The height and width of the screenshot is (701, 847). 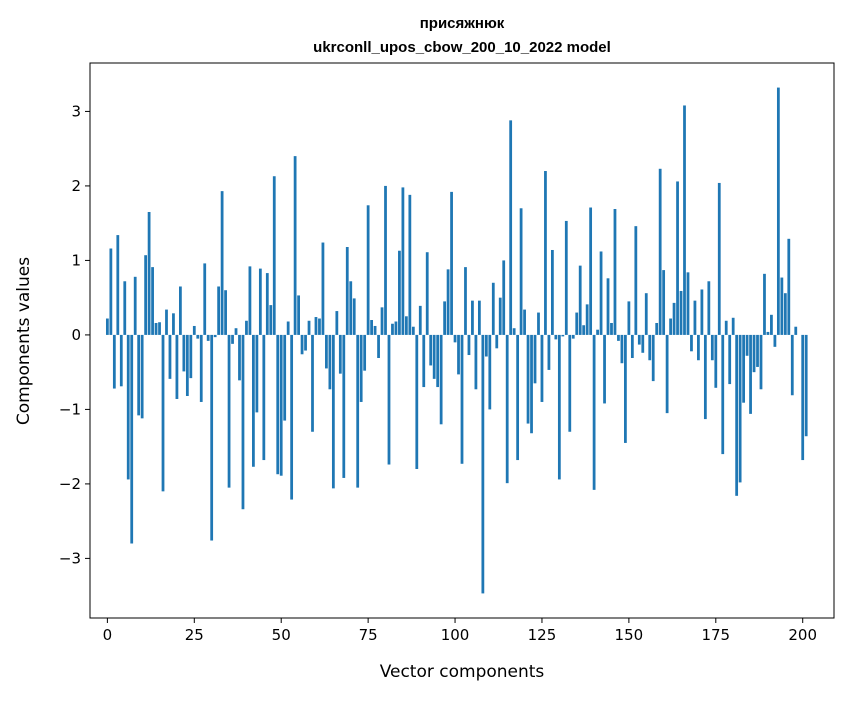 I want to click on y-tick-label: −1, so click(x=70, y=409).